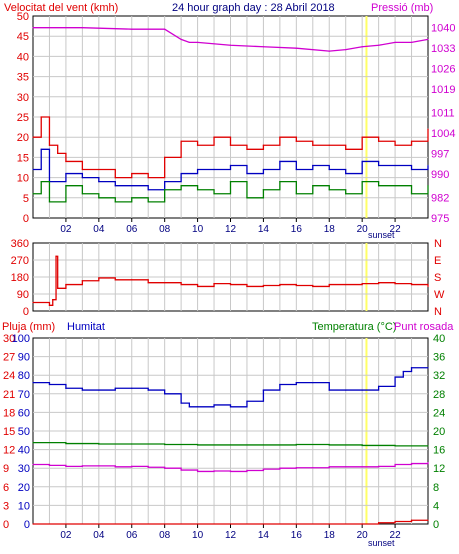 The width and height of the screenshot is (459, 554). What do you see at coordinates (6, 506) in the screenshot?
I see `y-tick-label-rain: 3` at bounding box center [6, 506].